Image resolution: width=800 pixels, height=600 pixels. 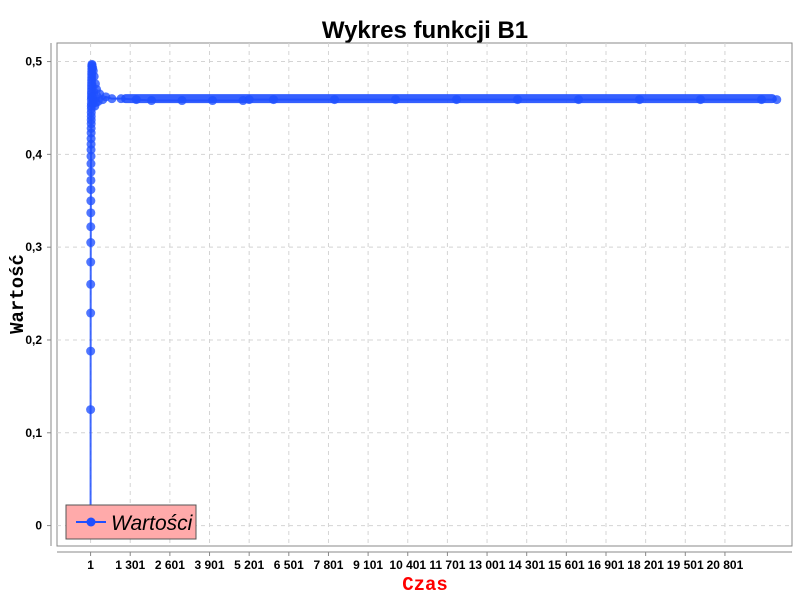 What do you see at coordinates (526, 565) in the screenshot?
I see `x-tick-label-11: 14 301` at bounding box center [526, 565].